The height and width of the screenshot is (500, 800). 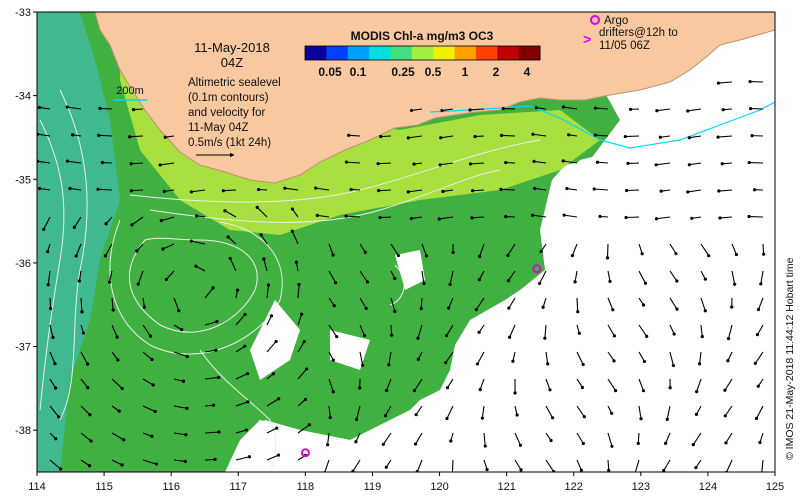 I want to click on isobath-200m, so click(x=602, y=125).